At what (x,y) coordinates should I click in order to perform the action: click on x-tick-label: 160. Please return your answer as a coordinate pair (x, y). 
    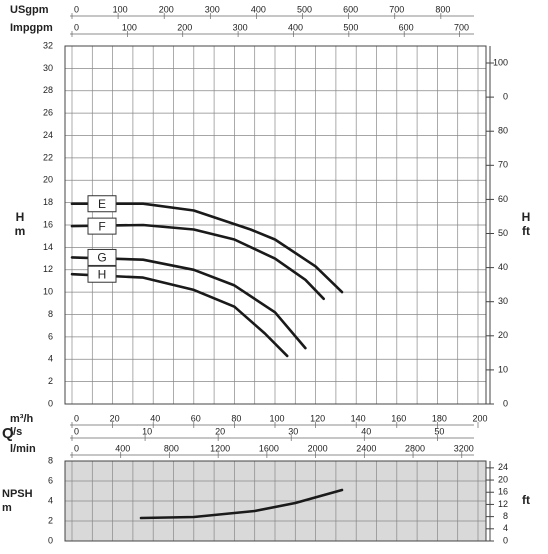
    Looking at the image, I should click on (398, 418).